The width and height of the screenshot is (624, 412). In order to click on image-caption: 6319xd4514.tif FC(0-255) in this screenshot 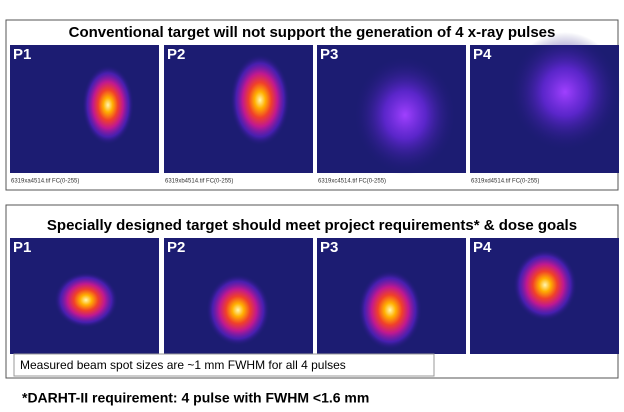, I will do `click(505, 182)`.